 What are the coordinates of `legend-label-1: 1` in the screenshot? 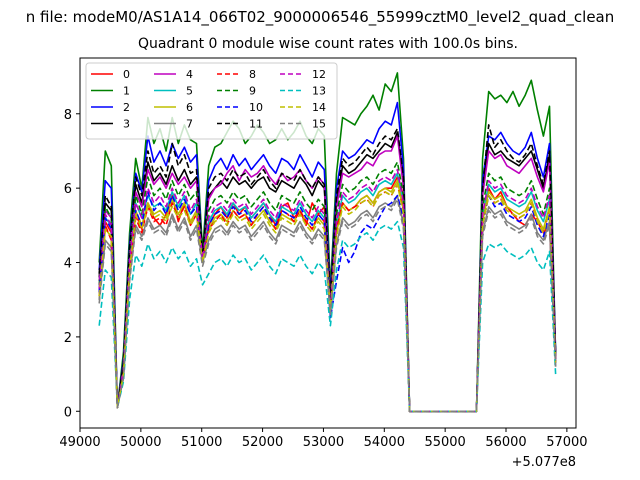 It's located at (126, 91).